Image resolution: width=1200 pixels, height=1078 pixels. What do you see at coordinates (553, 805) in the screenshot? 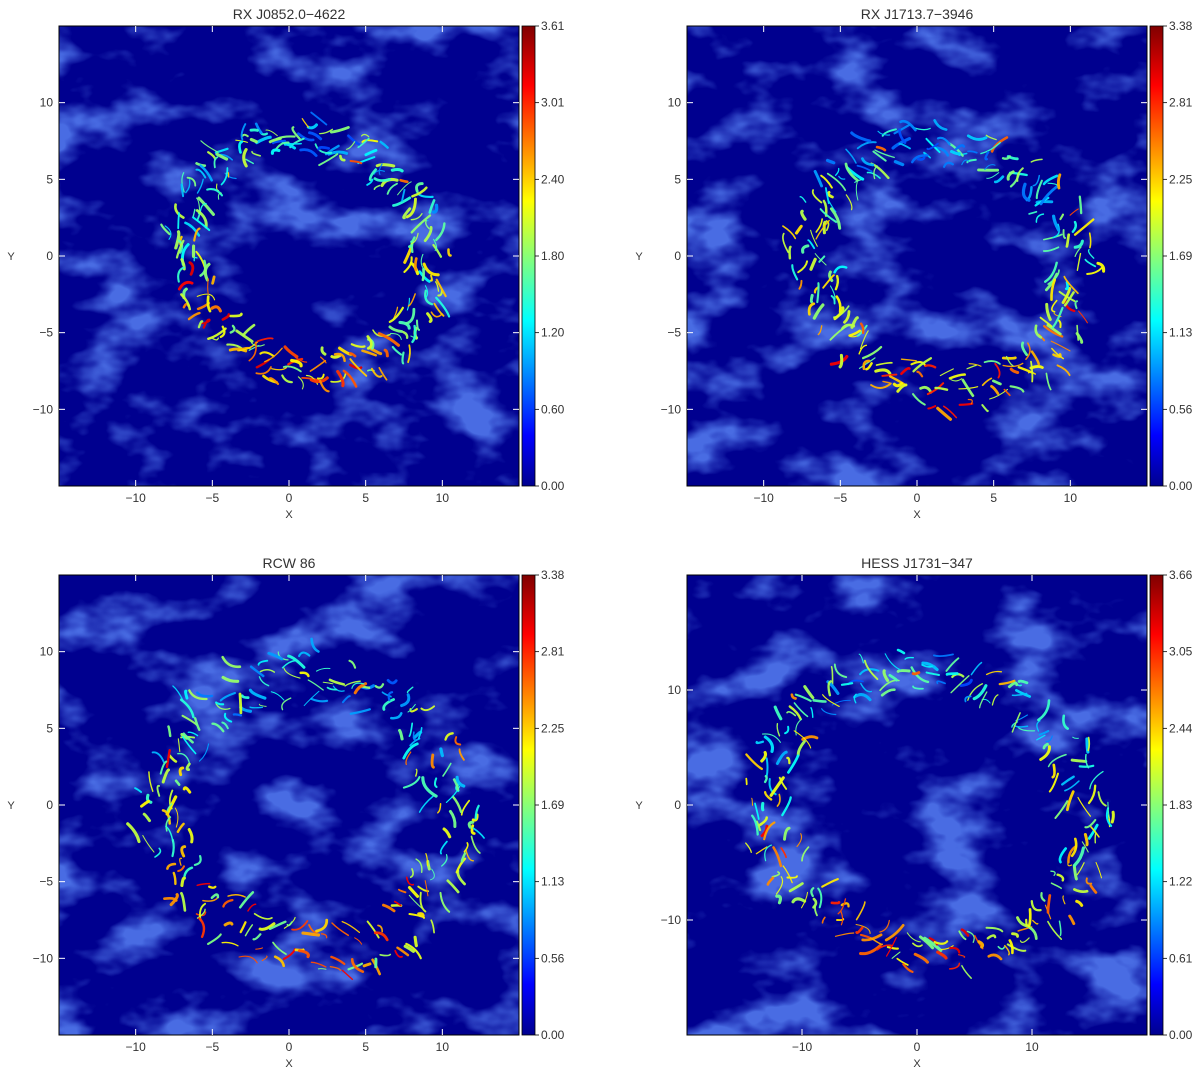
I see `colorbar-tick-label: 1.69` at bounding box center [553, 805].